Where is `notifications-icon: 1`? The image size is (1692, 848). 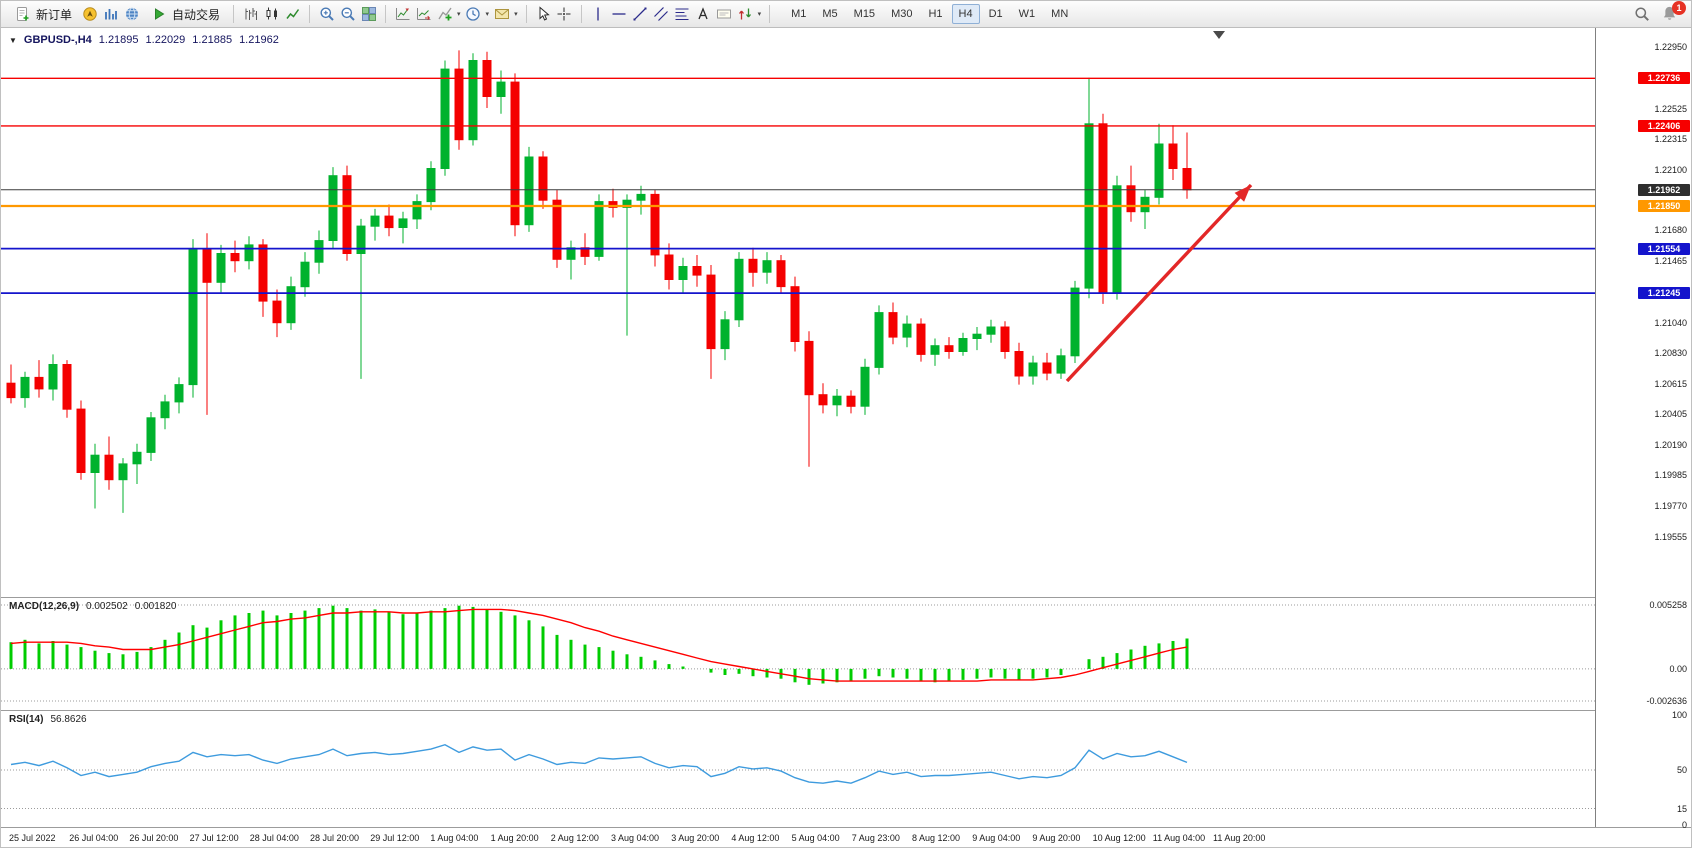
notifications-icon: 1 is located at coordinates (1673, 12).